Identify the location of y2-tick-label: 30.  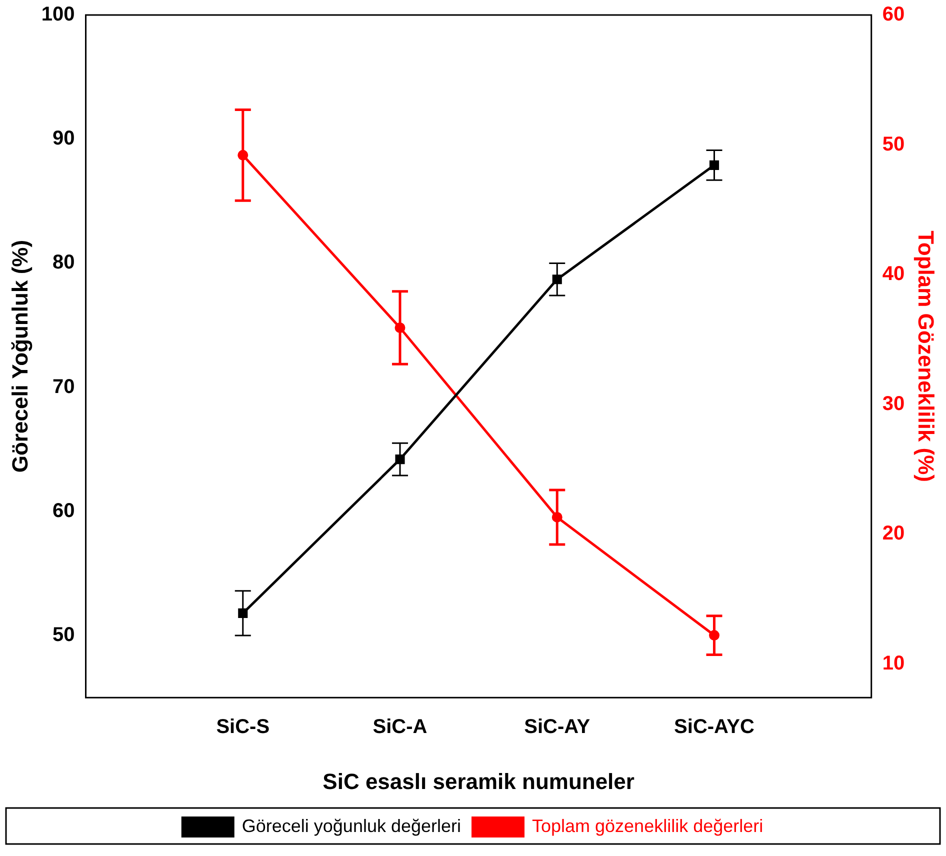
(893, 403).